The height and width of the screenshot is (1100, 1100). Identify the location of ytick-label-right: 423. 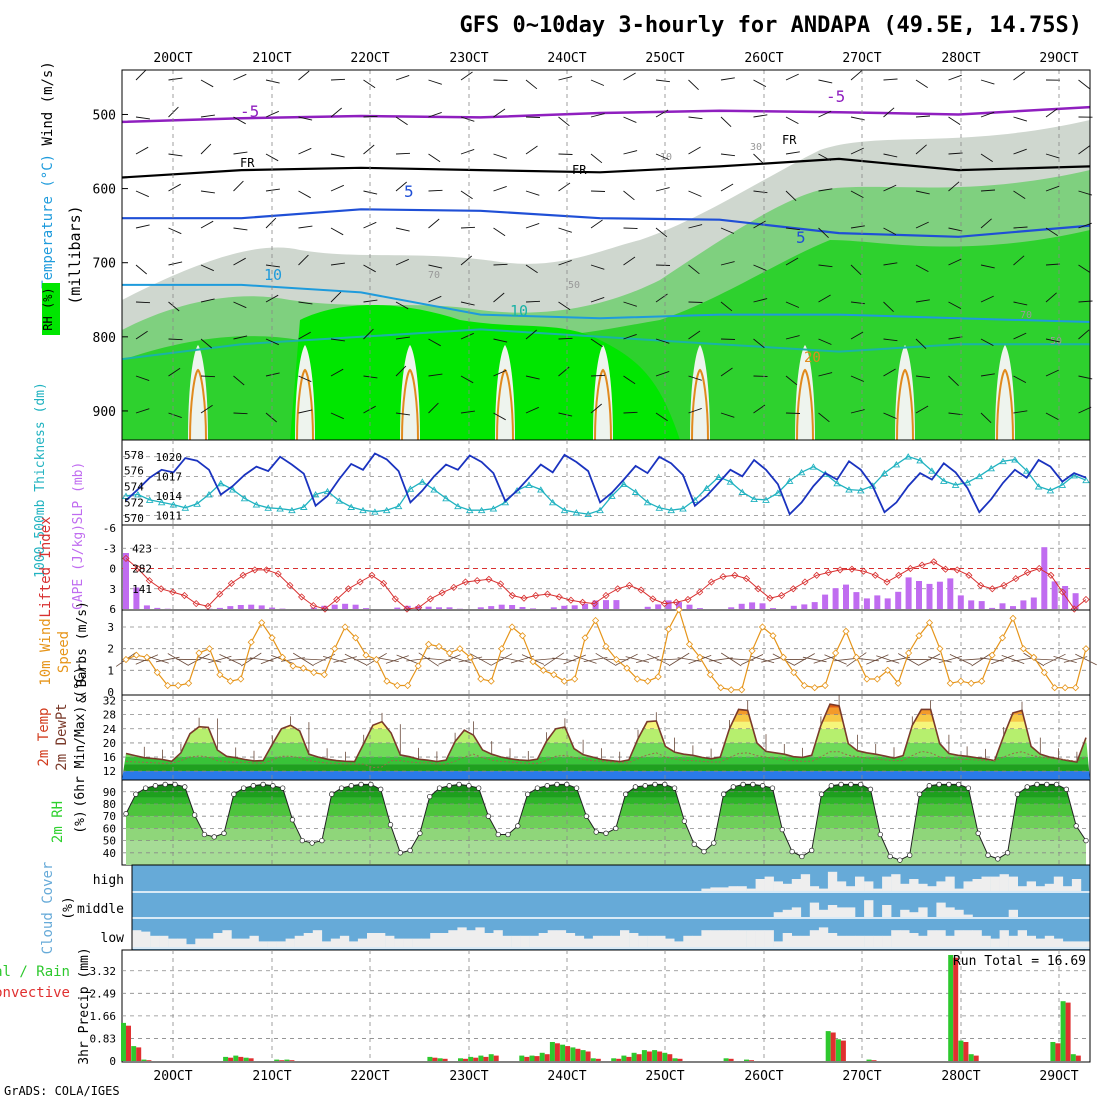
(142, 548).